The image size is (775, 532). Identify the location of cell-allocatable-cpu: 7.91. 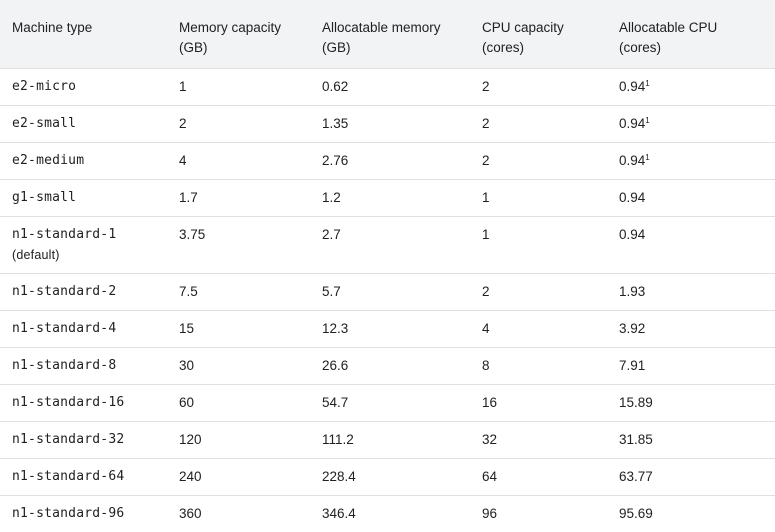
(691, 366).